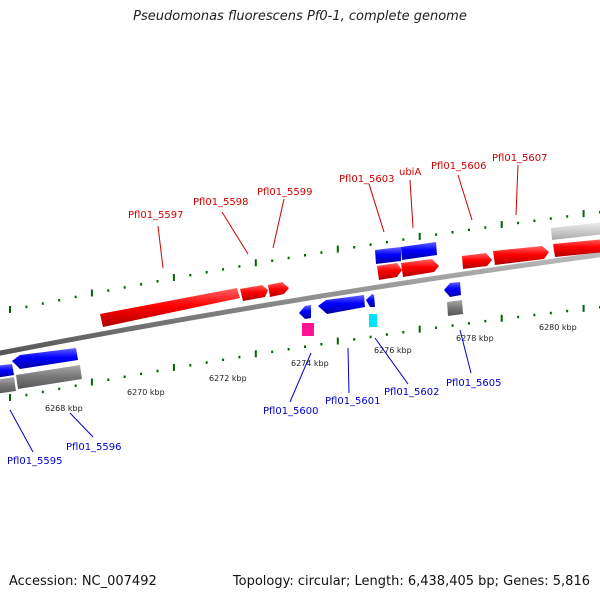 The height and width of the screenshot is (600, 600). I want to click on gene-label-pfl01-5598: Pfl01_5598, so click(221, 202).